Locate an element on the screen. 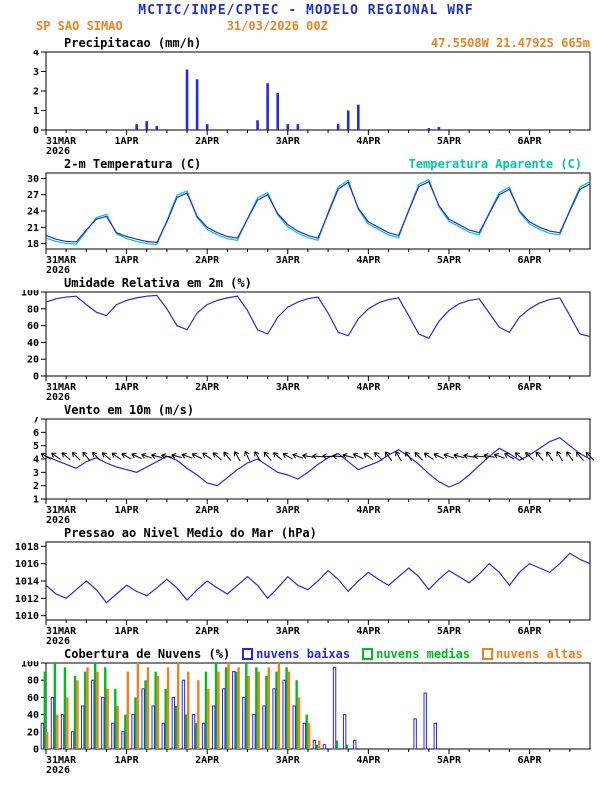 The image size is (612, 792). temperatura-2m is located at coordinates (318, 212).